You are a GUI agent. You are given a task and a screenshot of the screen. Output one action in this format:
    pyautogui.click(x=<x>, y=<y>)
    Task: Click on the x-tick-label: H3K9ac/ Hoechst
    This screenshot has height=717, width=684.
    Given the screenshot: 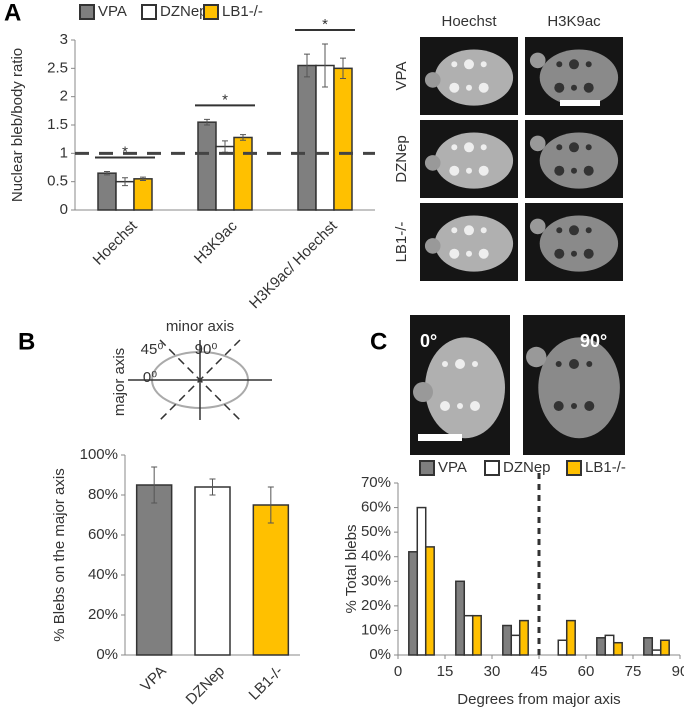 What is the action you would take?
    pyautogui.click(x=293, y=264)
    